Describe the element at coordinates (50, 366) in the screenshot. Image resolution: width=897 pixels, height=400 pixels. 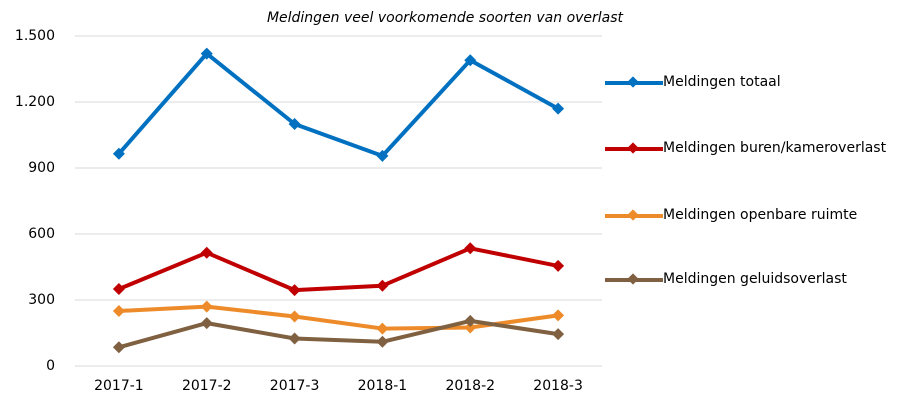
I see `y-tick-label: 0` at that location.